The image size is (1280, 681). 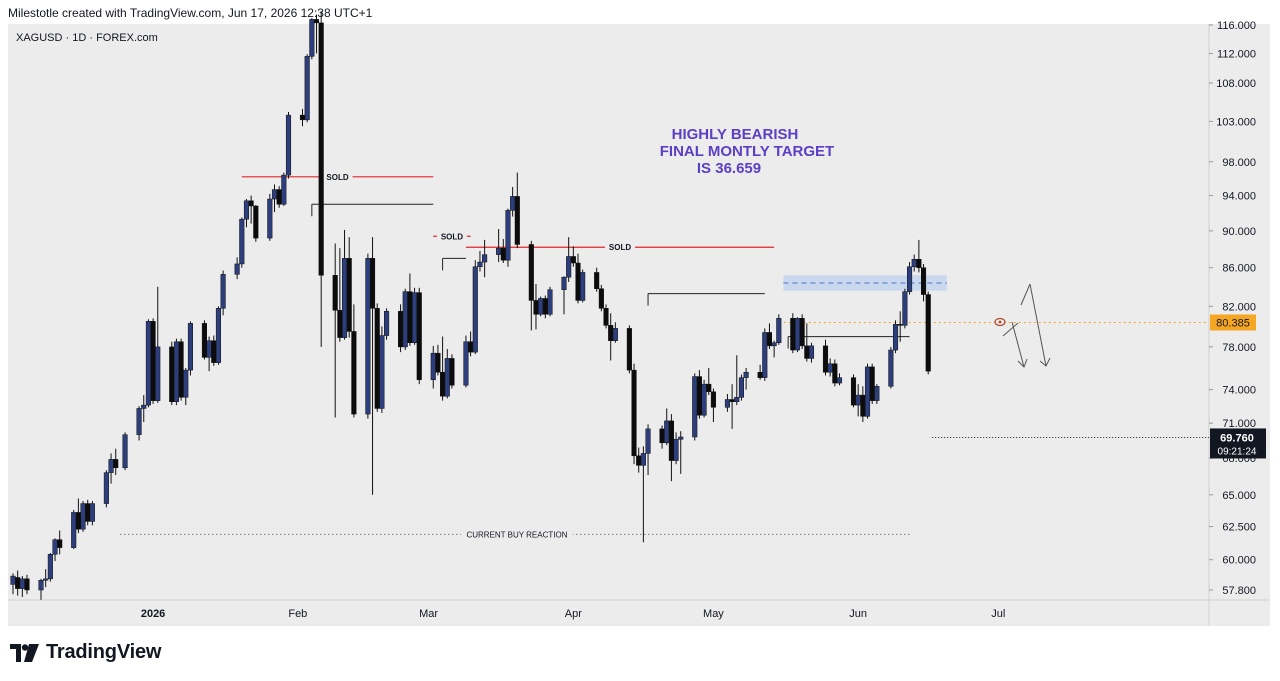 What do you see at coordinates (1239, 163) in the screenshot?
I see `y-tick-label: 98.000` at bounding box center [1239, 163].